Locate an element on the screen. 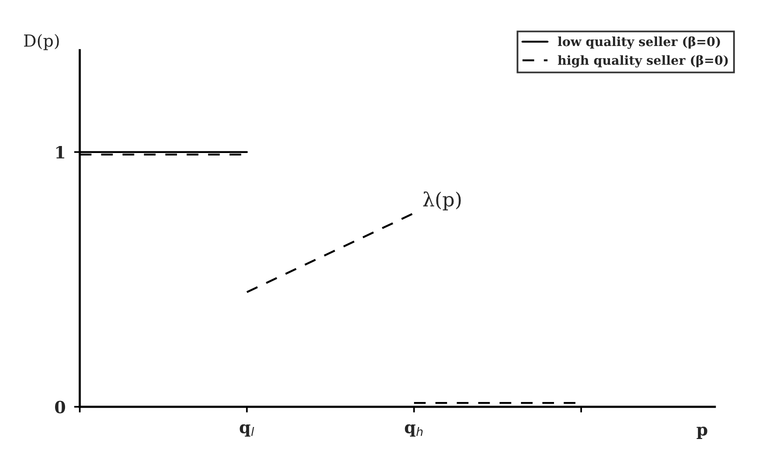 This screenshot has height=473, width=767. annotation: λ(p) is located at coordinates (442, 200).